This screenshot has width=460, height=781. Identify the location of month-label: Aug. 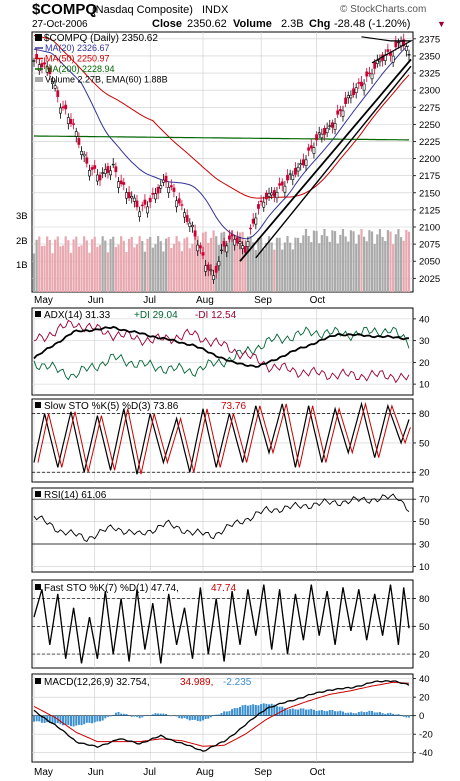
(205, 772).